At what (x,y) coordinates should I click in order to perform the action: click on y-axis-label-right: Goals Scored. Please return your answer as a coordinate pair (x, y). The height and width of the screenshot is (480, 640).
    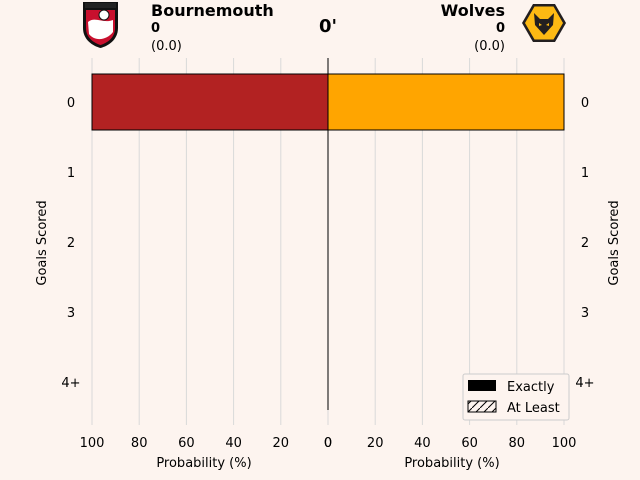
    Looking at the image, I should click on (614, 242).